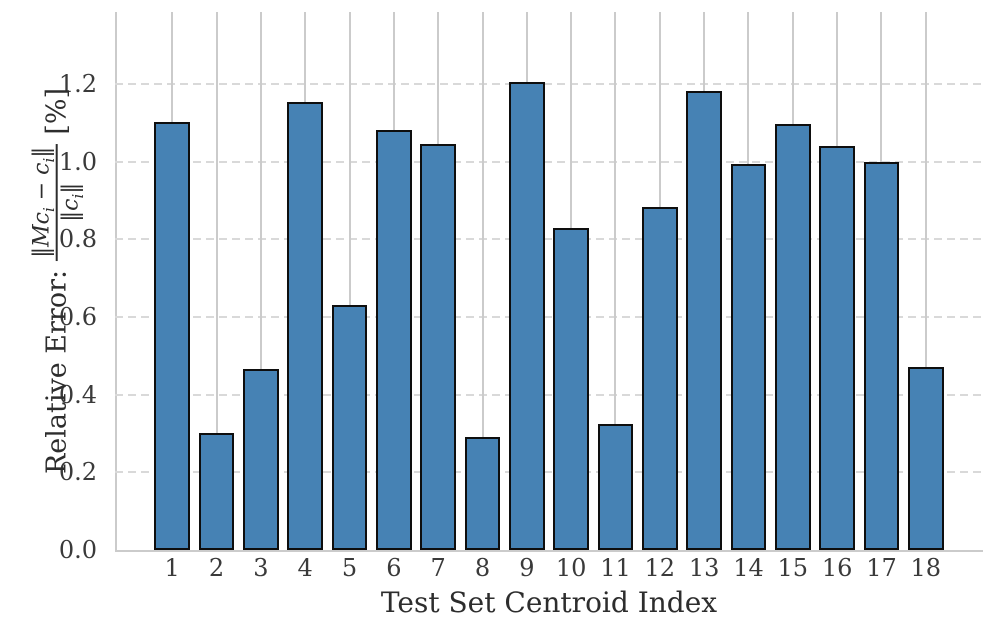 Image resolution: width=996 pixels, height=635 pixels. Describe the element at coordinates (305, 568) in the screenshot. I see `x-tick-label: 4` at that location.